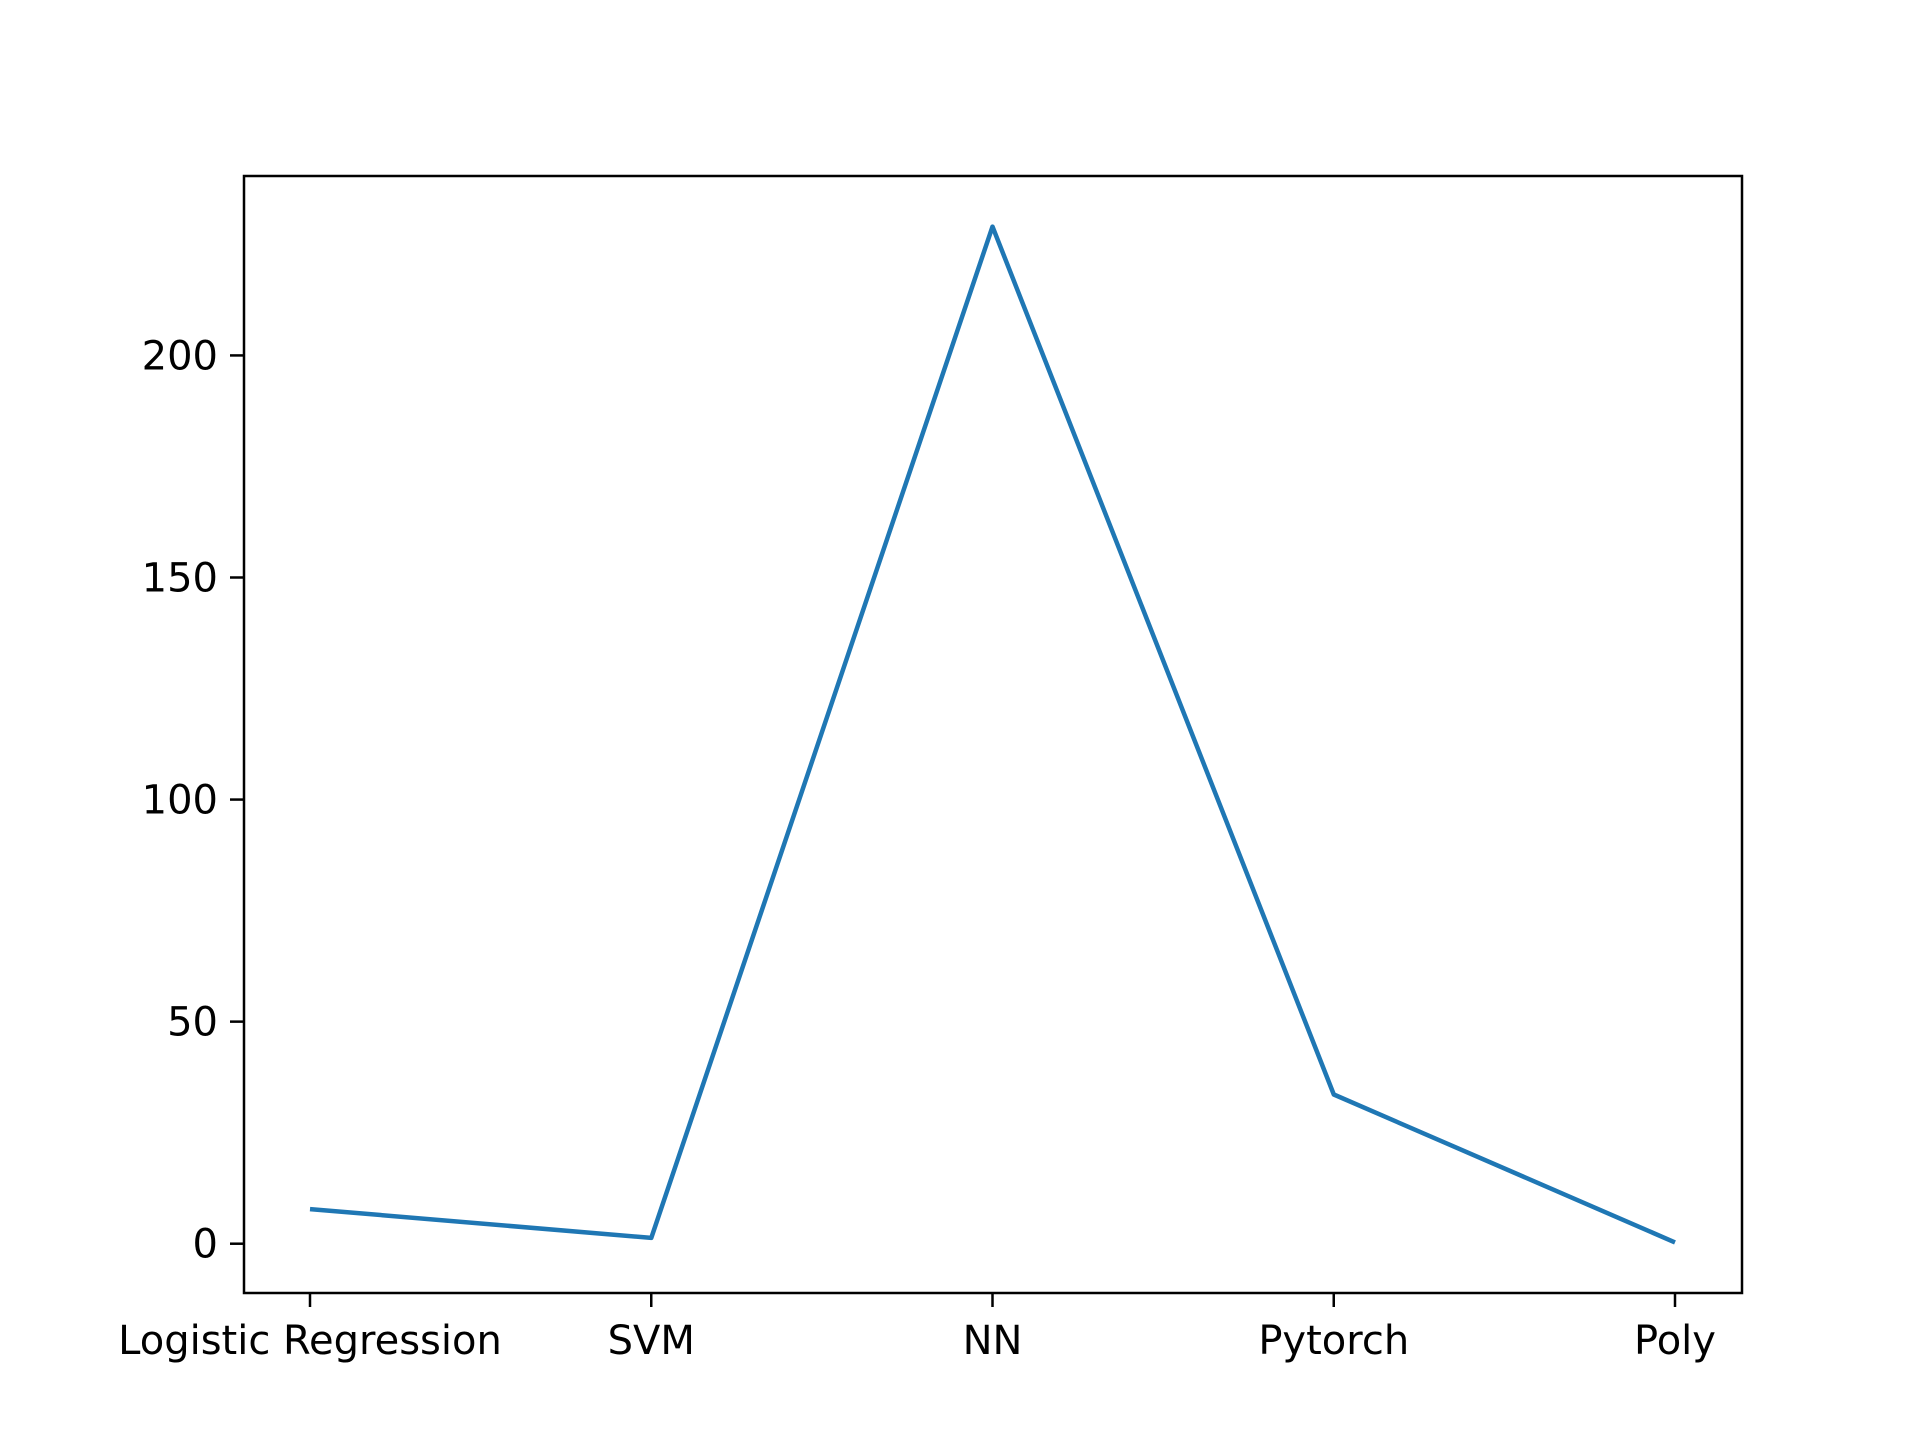 The image size is (1920, 1440). Describe the element at coordinates (993, 1341) in the screenshot. I see `x-tick-label: NN` at that location.